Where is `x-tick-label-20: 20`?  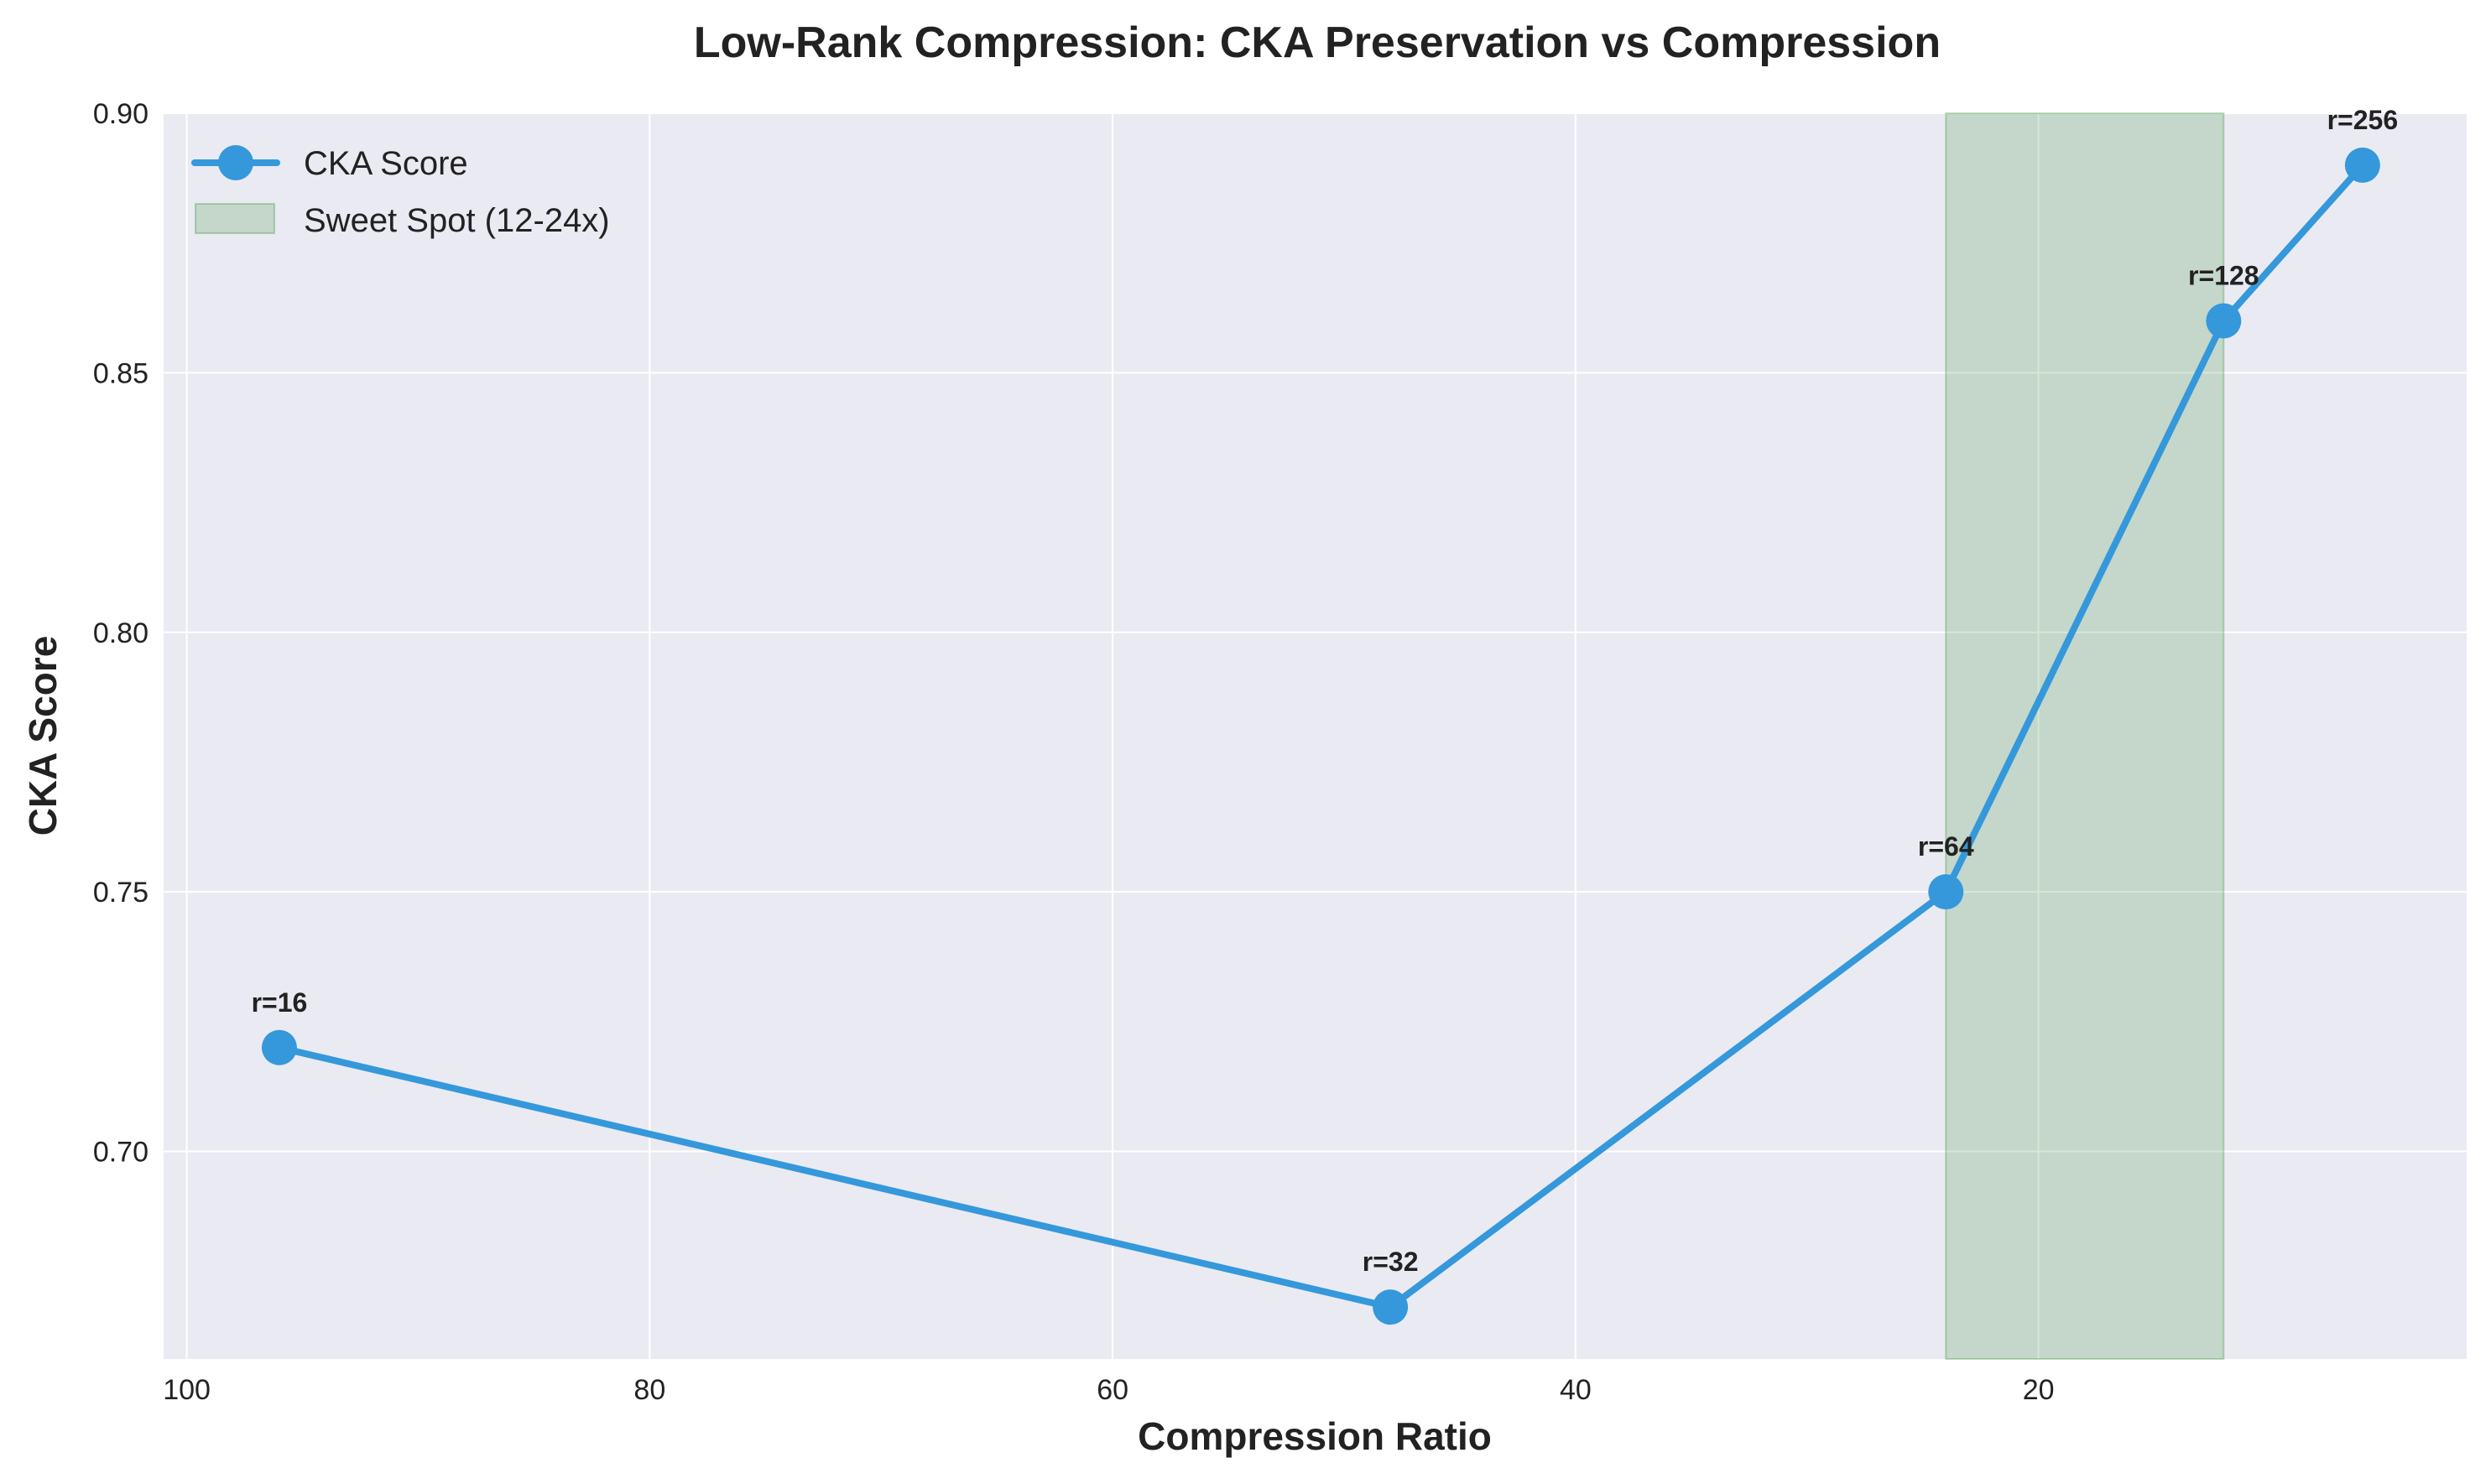
x-tick-label-20: 20 is located at coordinates (2039, 1390).